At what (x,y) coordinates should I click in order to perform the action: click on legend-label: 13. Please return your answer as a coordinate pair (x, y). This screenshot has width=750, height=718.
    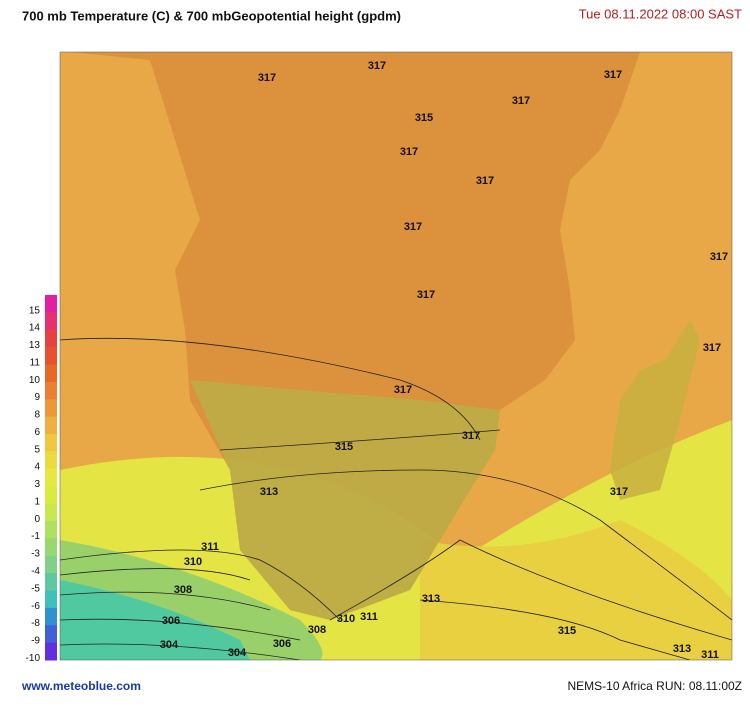
    Looking at the image, I should click on (35, 345).